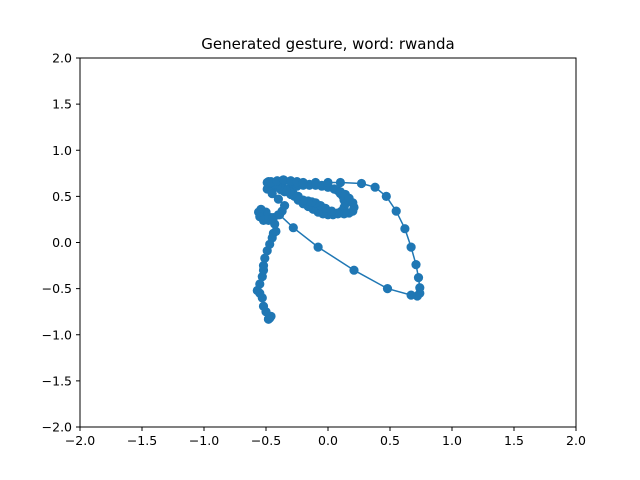 The height and width of the screenshot is (480, 640). What do you see at coordinates (576, 440) in the screenshot?
I see `x-tick-label: 2.0` at bounding box center [576, 440].